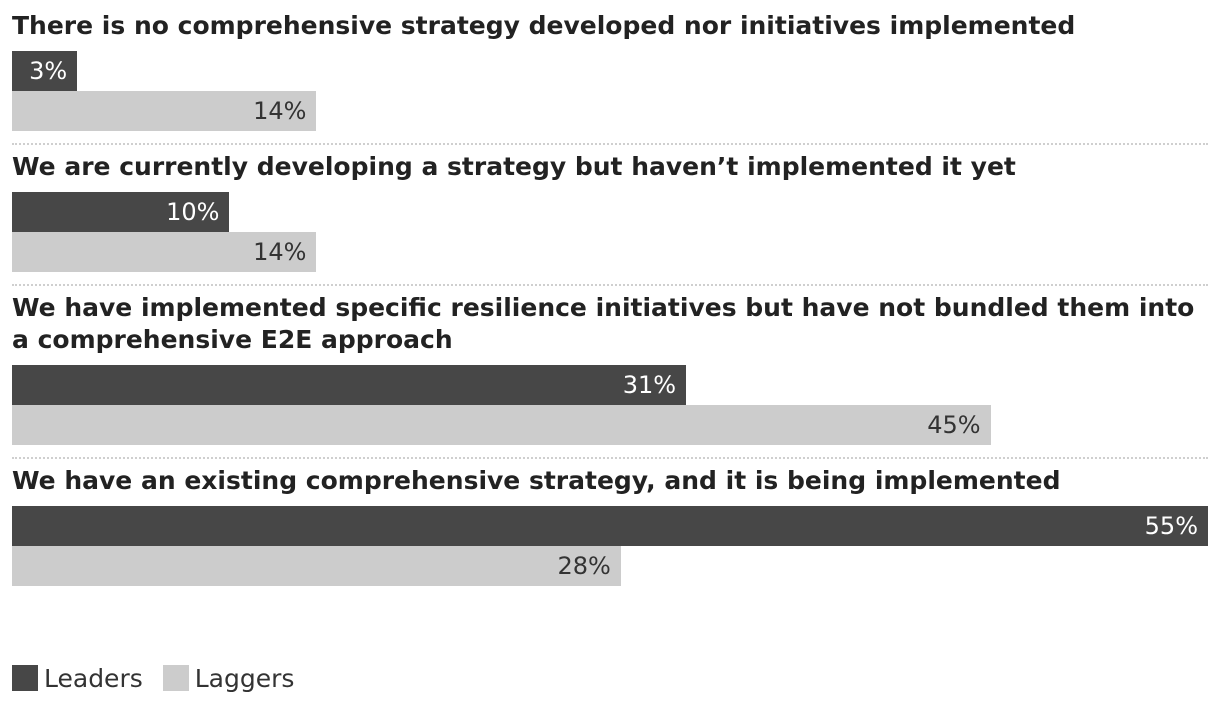 The width and height of the screenshot is (1220, 714). I want to click on bar-leaders-4: 55%, so click(610, 526).